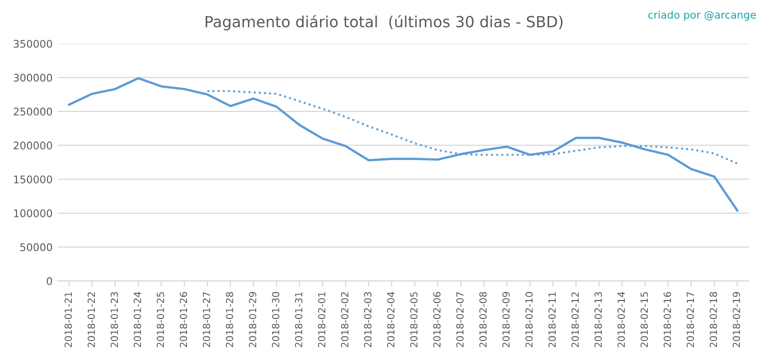 This screenshot has height=349, width=768. What do you see at coordinates (368, 320) in the screenshot?
I see `x-tick-label: 2018-02-03` at bounding box center [368, 320].